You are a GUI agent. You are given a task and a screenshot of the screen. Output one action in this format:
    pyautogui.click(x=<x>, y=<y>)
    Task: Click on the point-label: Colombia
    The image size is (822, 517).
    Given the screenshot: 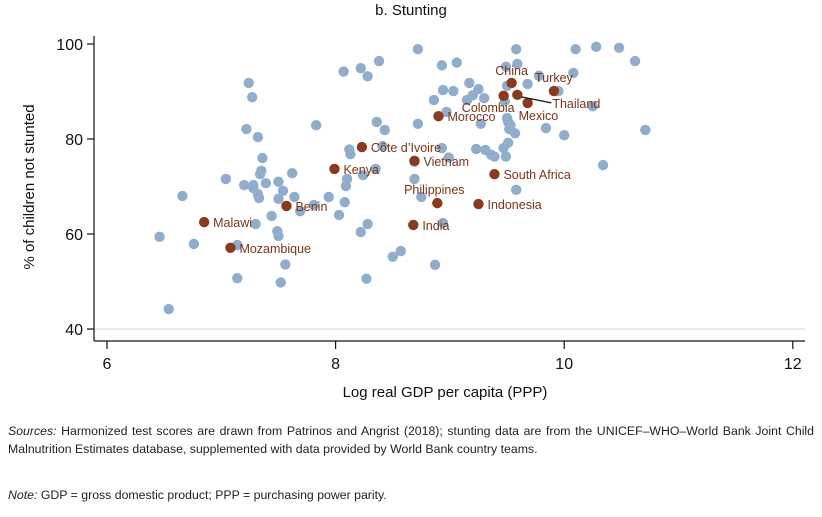 What is the action you would take?
    pyautogui.click(x=488, y=108)
    